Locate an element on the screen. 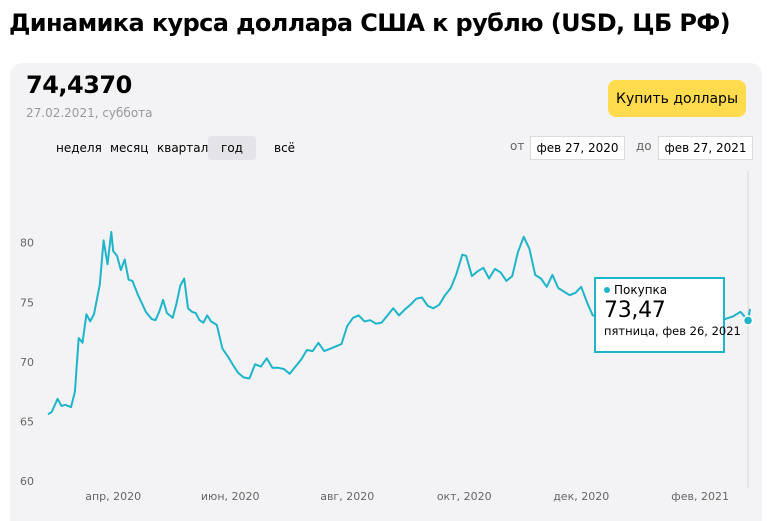 Image resolution: width=774 pixels, height=521 pixels. tooltip-series: Покупка is located at coordinates (659, 290).